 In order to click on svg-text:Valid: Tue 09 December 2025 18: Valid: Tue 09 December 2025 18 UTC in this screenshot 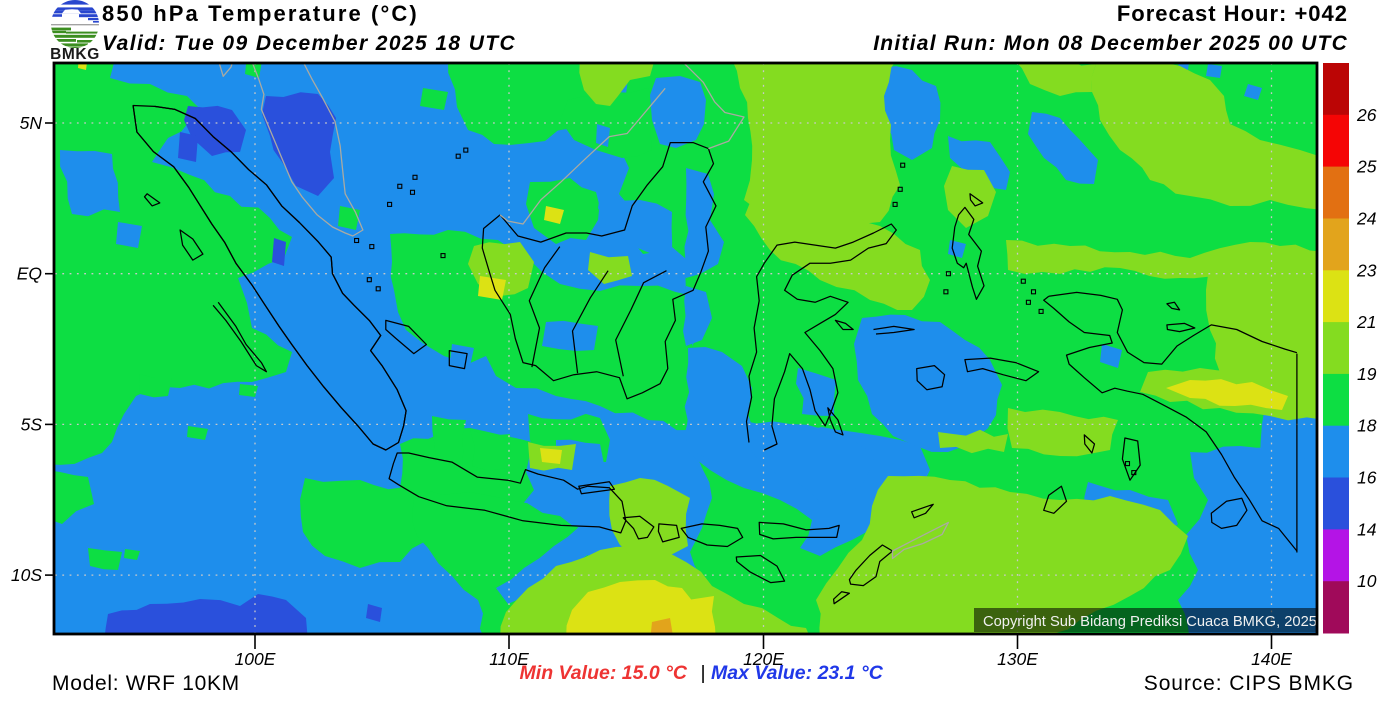, I will do `click(309, 43)`.